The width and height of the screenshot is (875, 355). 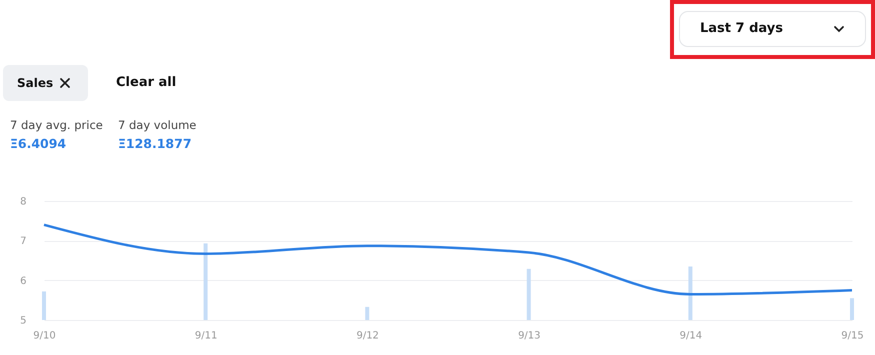 What do you see at coordinates (155, 143) in the screenshot?
I see `text: Ξ128.1877` at bounding box center [155, 143].